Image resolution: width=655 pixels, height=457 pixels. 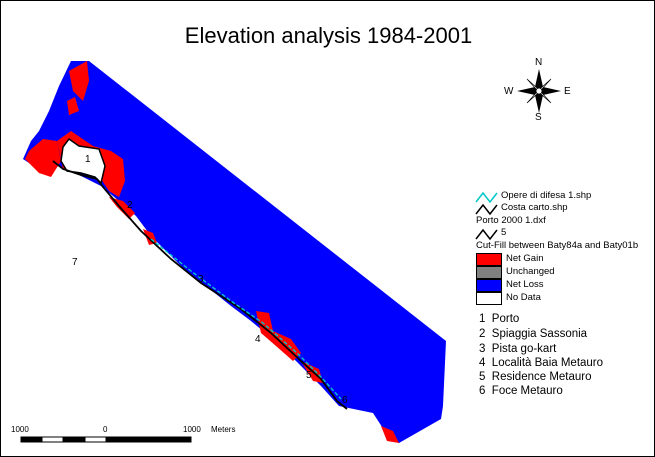 I want to click on map-label-2: 2, so click(x=130, y=205).